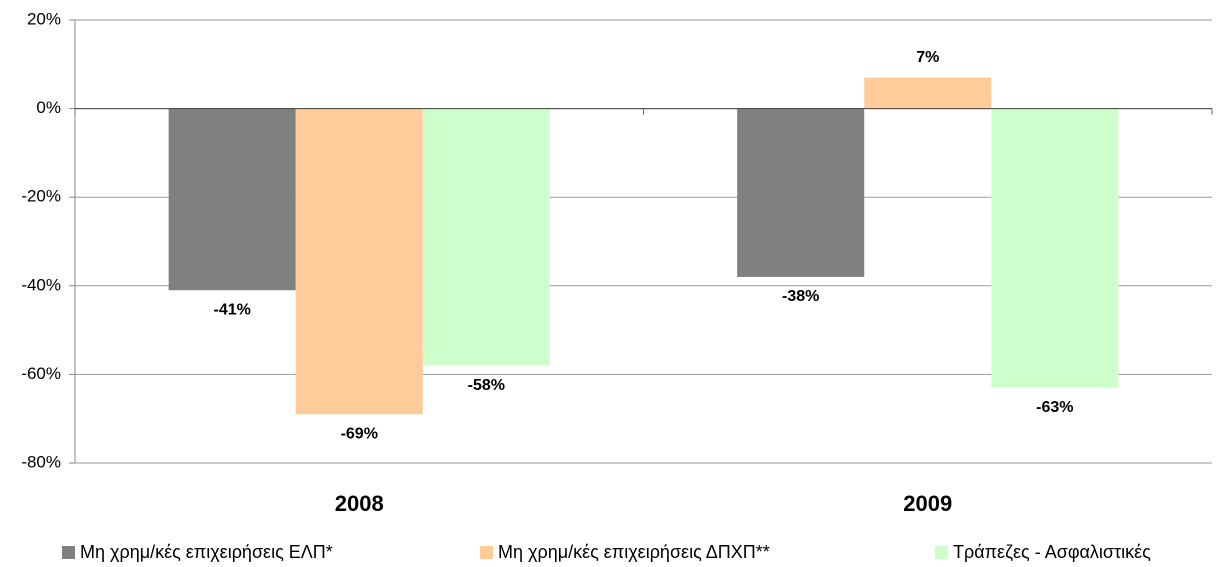  I want to click on legend-label: Τράπεζες - Ασφαλιστικές, so click(1052, 552).